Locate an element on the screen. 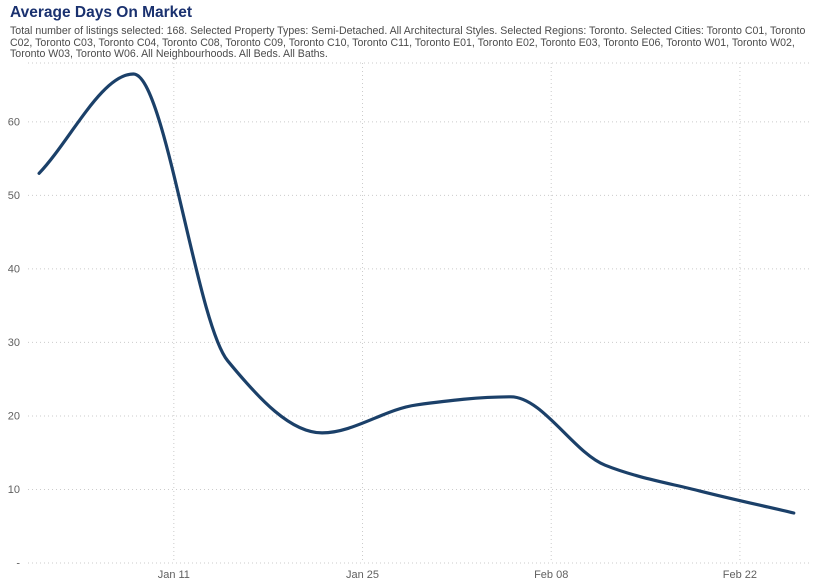 This screenshot has width=818, height=585. chart-title: Average Days On Market is located at coordinates (101, 12).